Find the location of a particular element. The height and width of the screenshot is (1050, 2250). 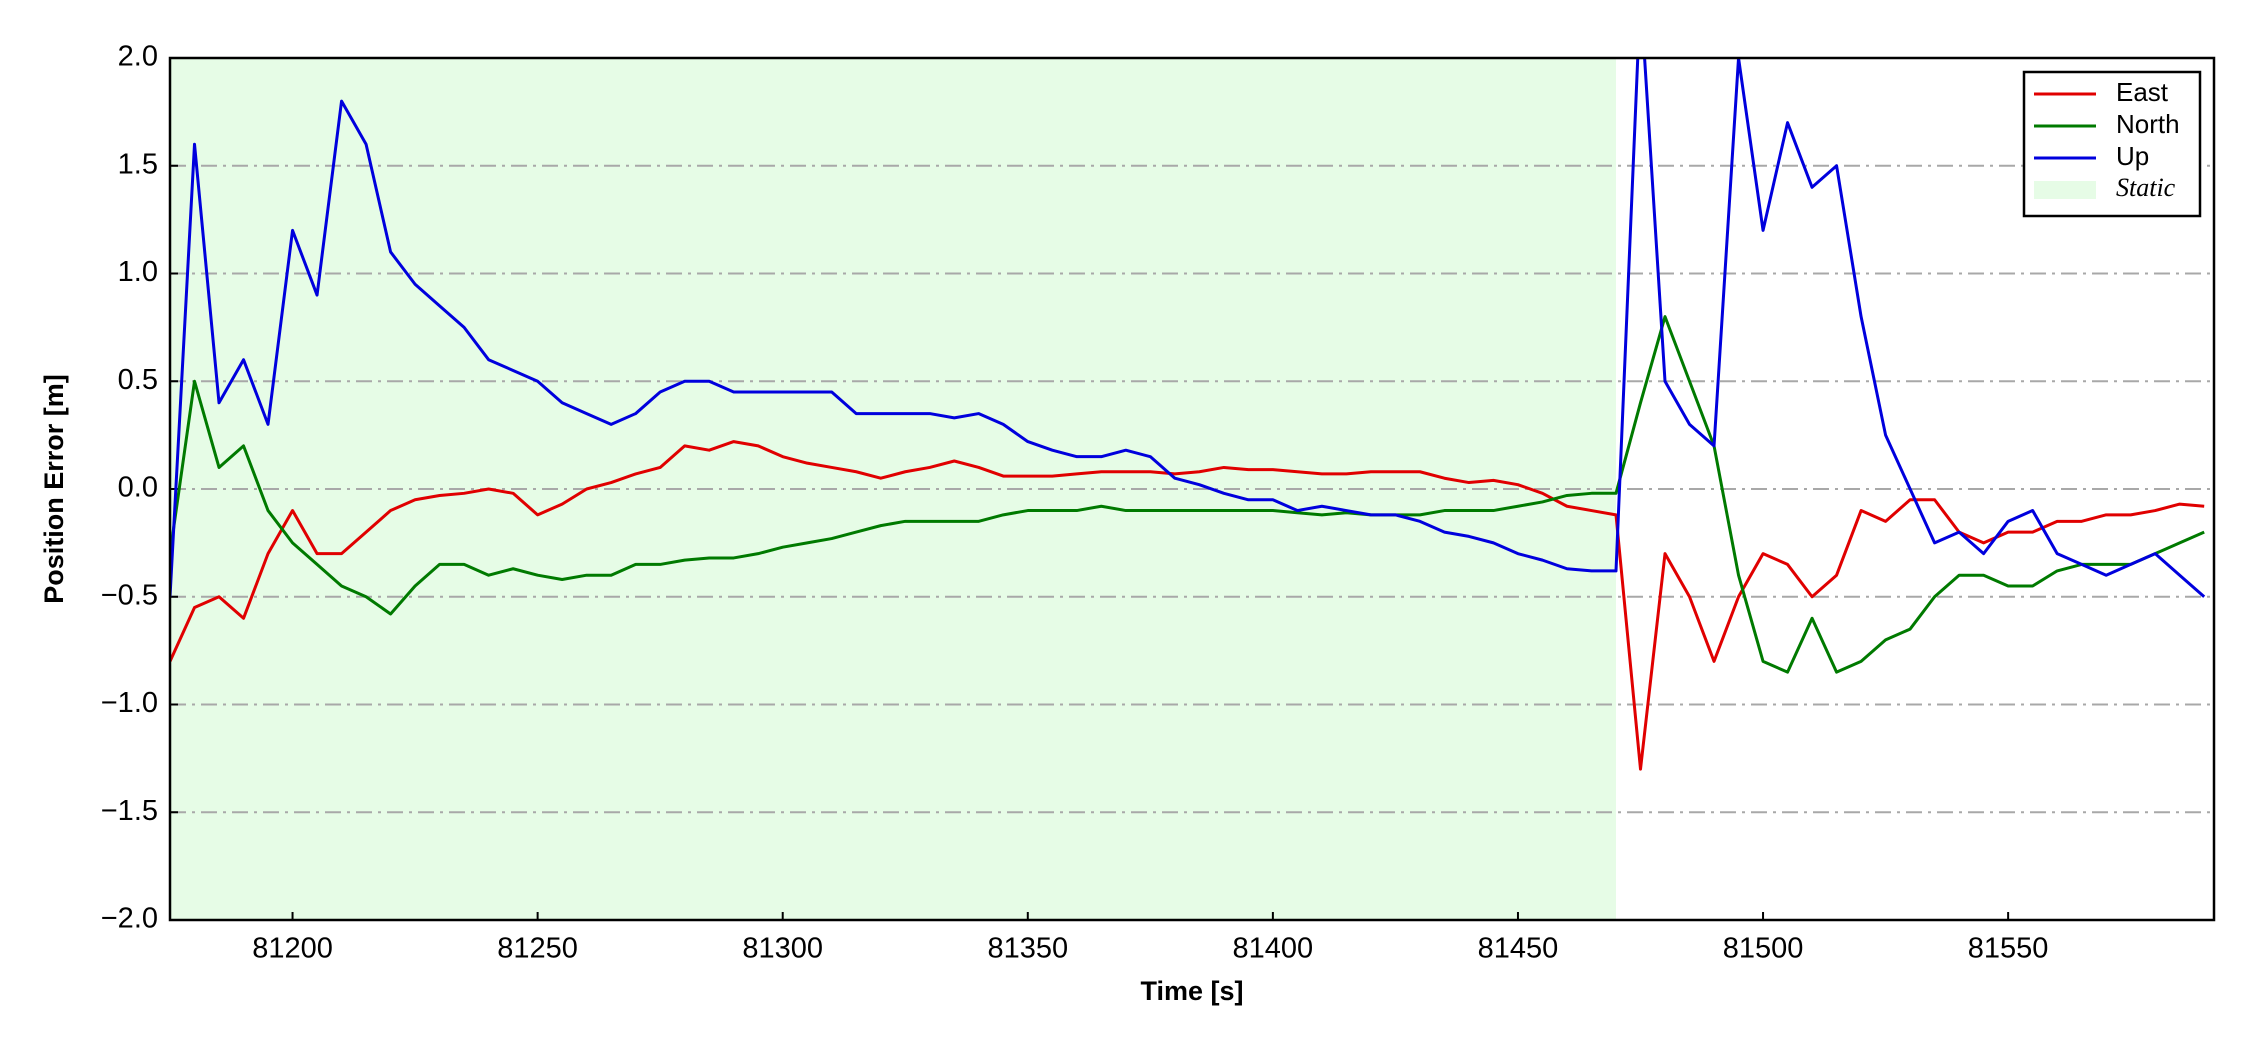

y-tick-label: −0.5 is located at coordinates (129, 595).